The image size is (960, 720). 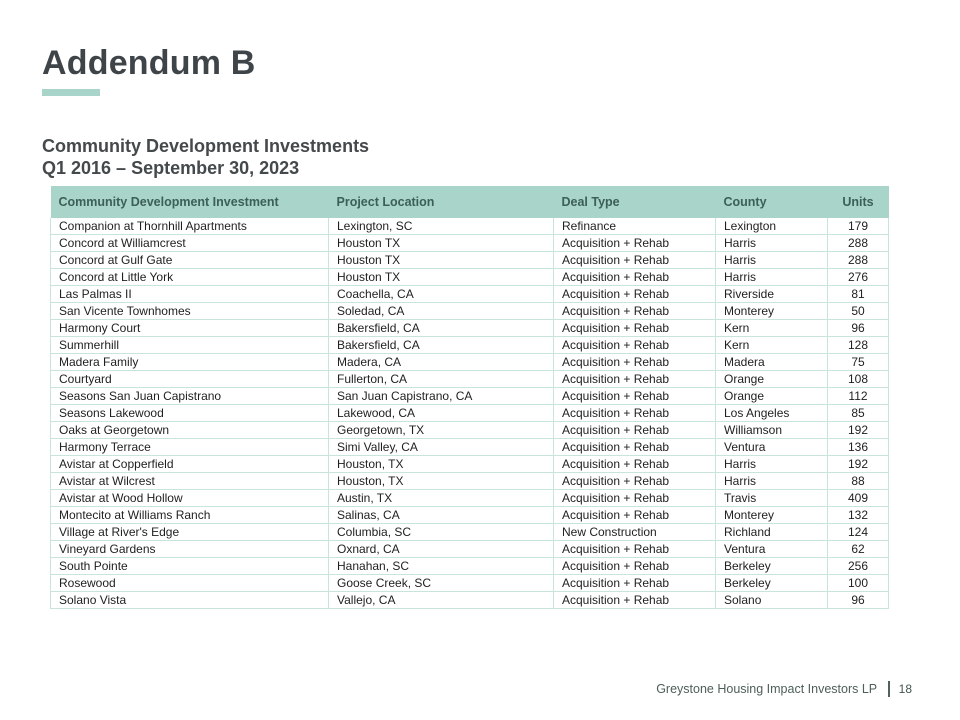 I want to click on cell-investment: Rosewood, so click(x=189, y=583).